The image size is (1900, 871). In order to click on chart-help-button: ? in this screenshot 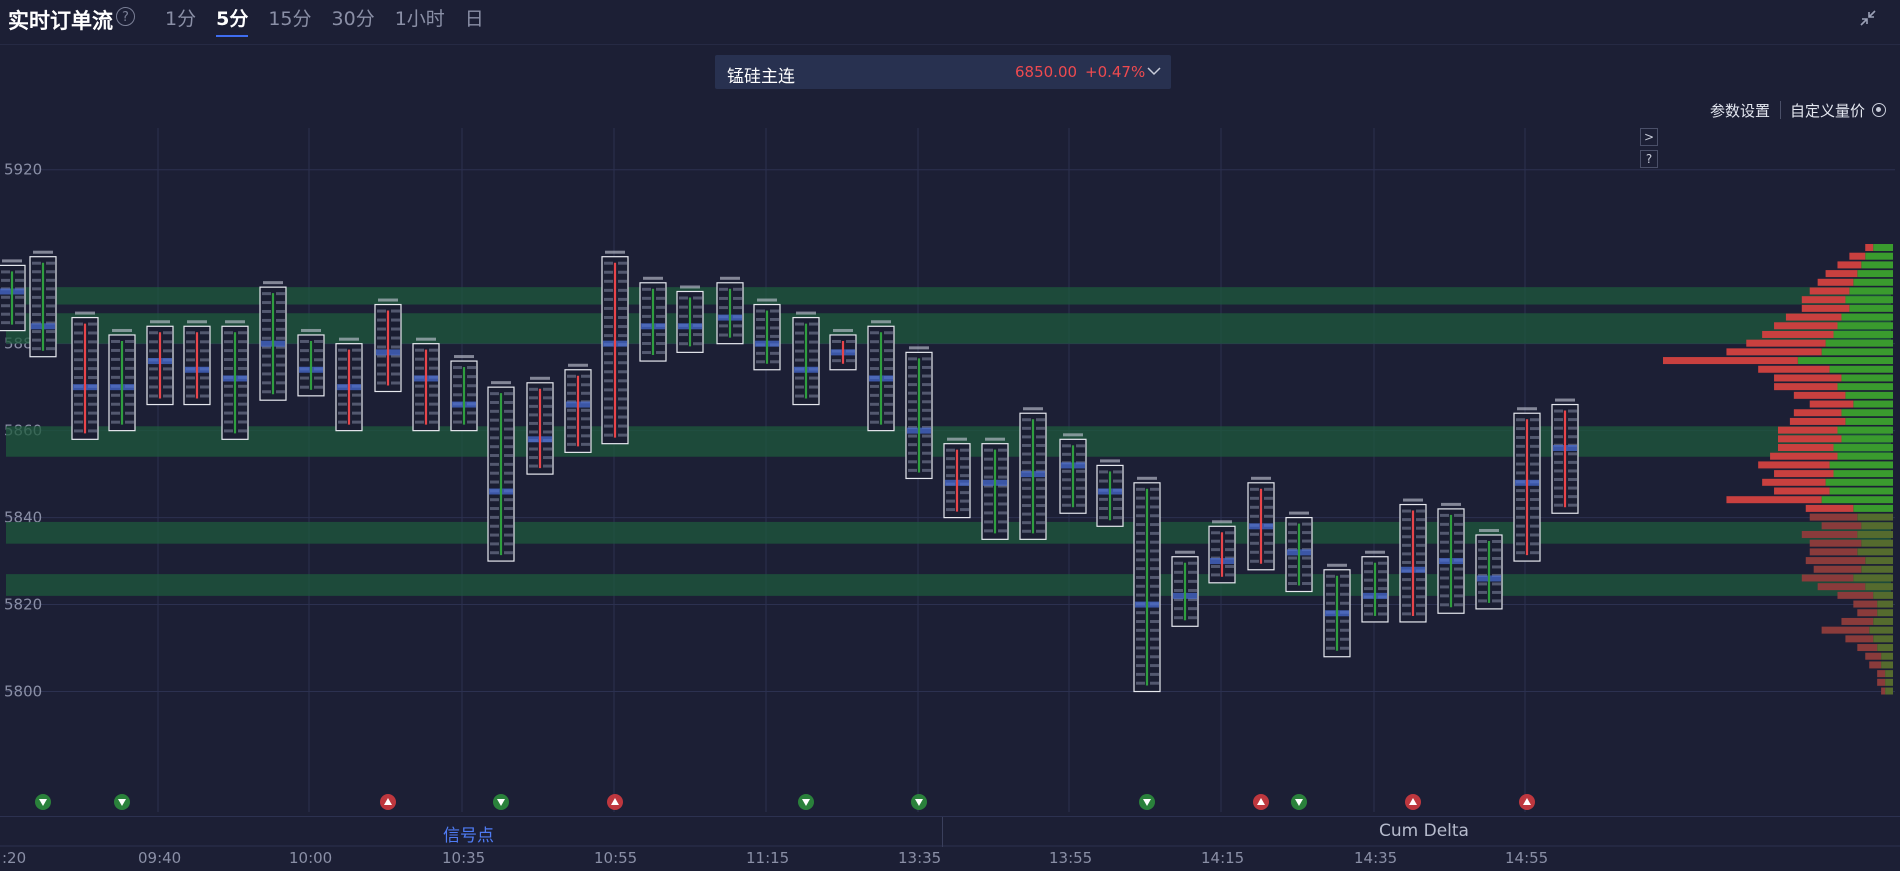, I will do `click(1649, 159)`.